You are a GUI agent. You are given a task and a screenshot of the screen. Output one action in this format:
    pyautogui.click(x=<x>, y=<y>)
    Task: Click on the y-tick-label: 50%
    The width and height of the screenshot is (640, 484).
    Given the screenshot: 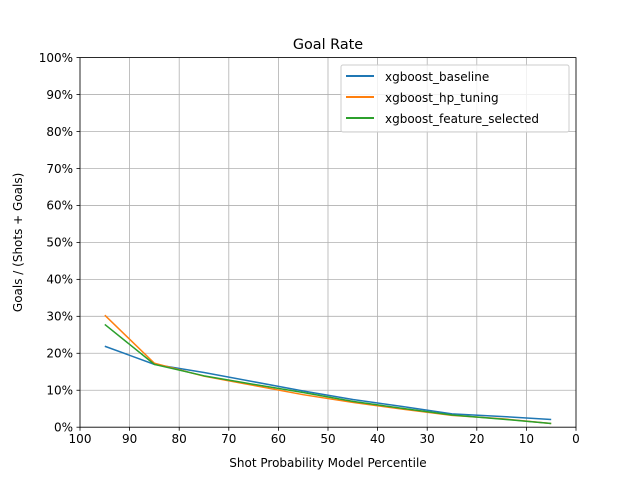 What is the action you would take?
    pyautogui.click(x=59, y=243)
    